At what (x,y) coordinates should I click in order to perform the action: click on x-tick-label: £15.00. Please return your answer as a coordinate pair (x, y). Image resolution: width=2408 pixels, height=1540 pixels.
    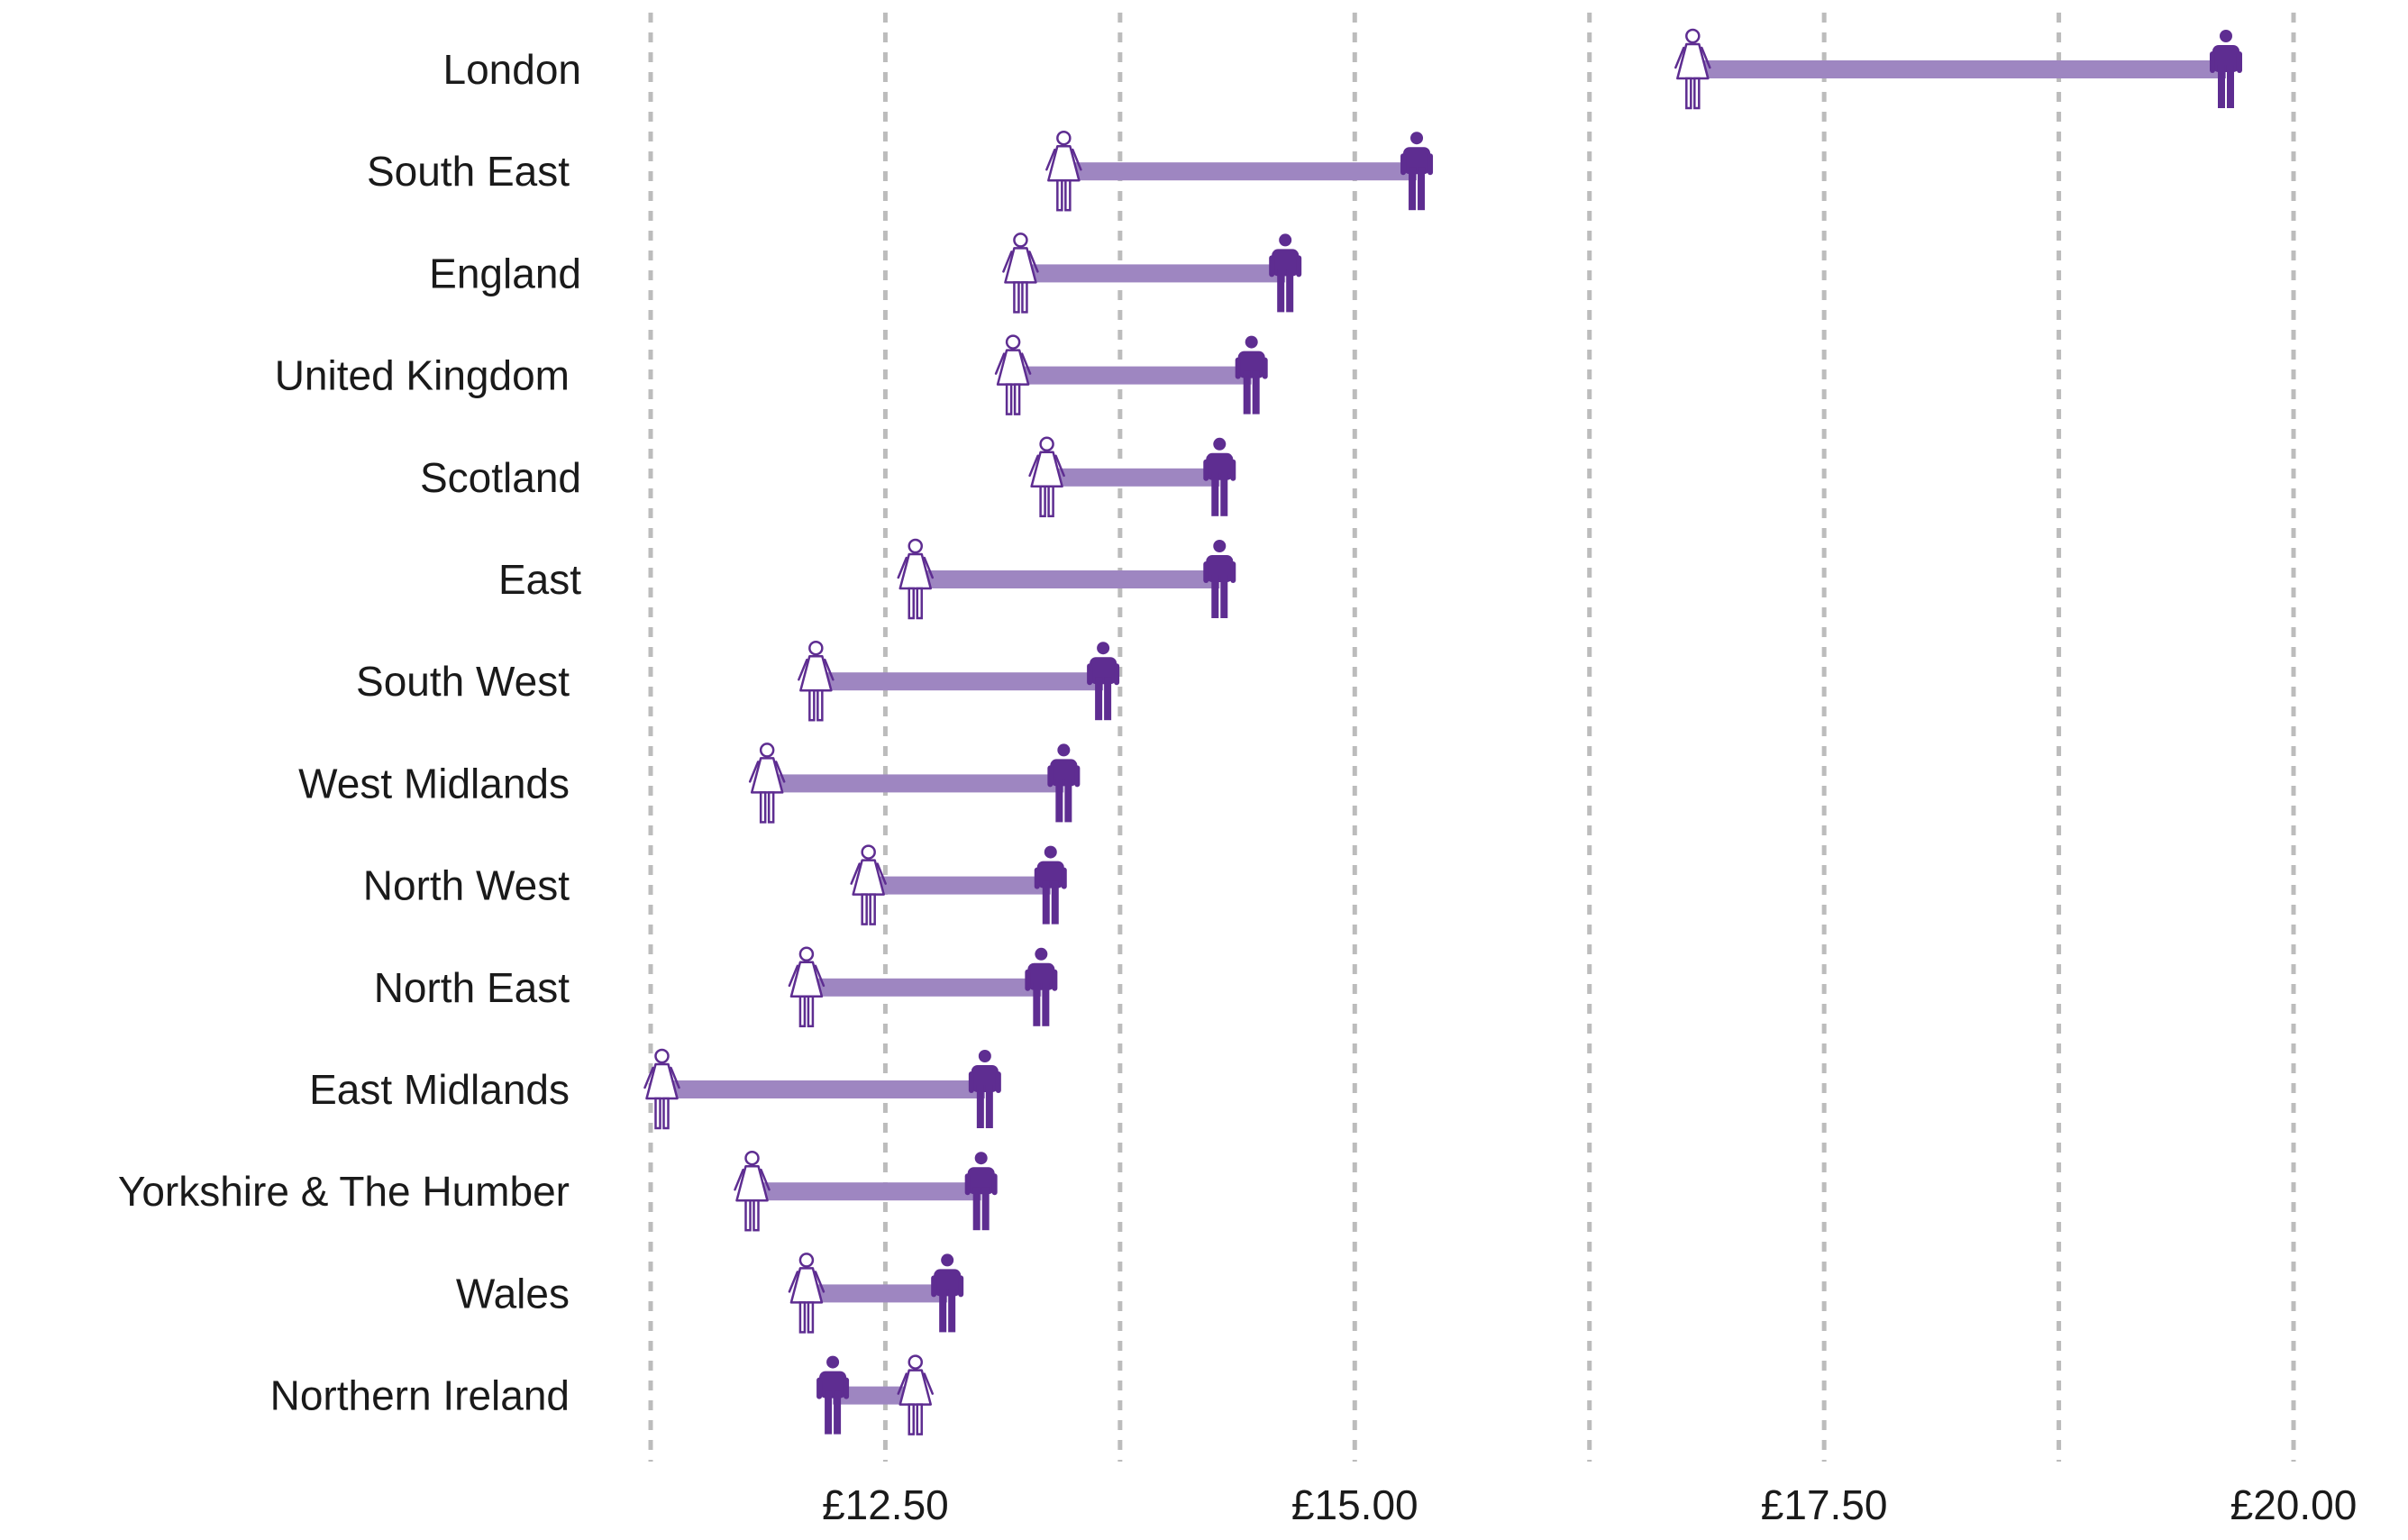
    Looking at the image, I should click on (1354, 1504).